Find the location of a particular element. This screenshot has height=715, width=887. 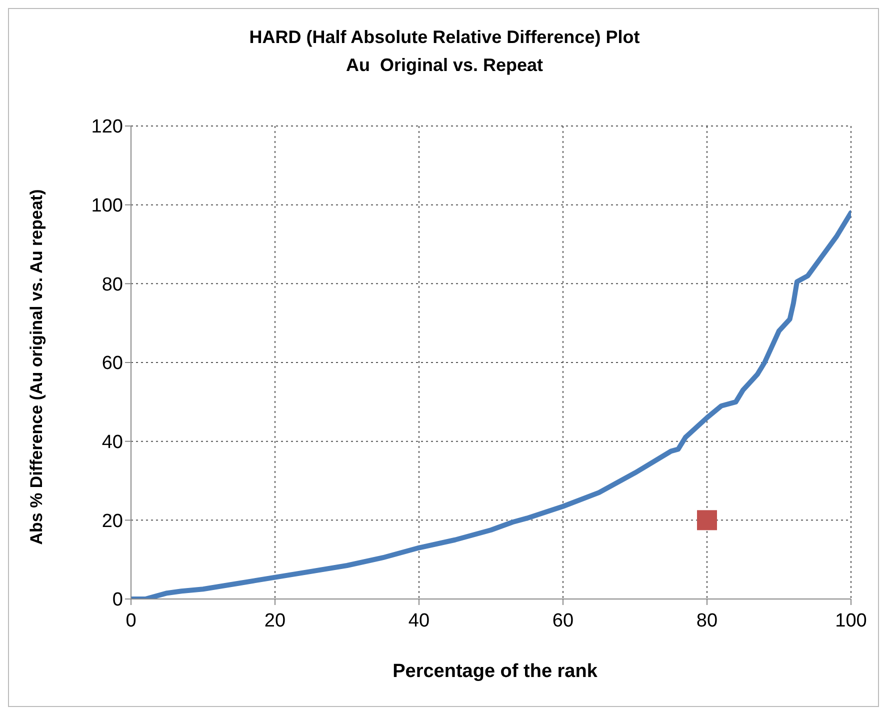

y-tick-label: 60 is located at coordinates (112, 363).